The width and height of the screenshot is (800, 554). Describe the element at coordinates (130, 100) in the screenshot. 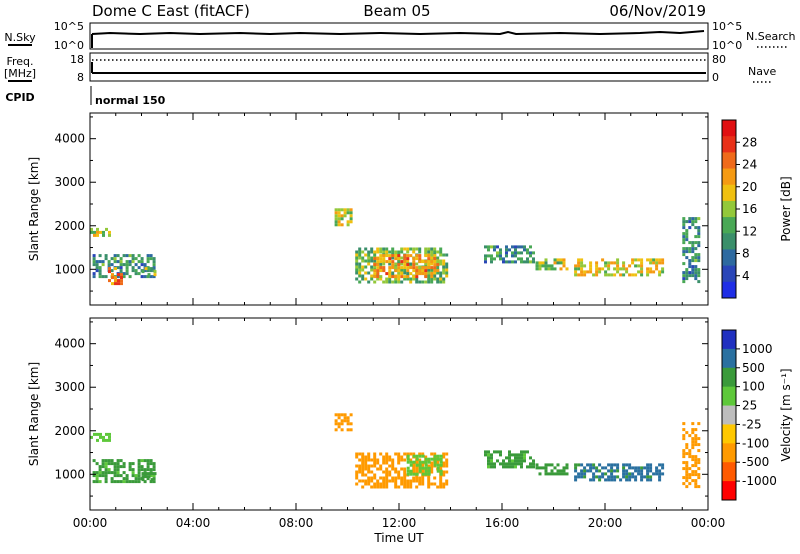

I see `cpid-value: normal 150` at that location.